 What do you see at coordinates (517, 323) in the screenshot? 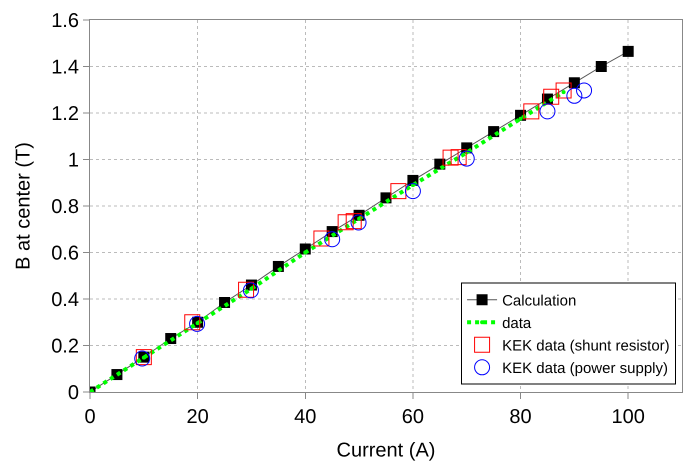
I see `legend-label: data` at bounding box center [517, 323].